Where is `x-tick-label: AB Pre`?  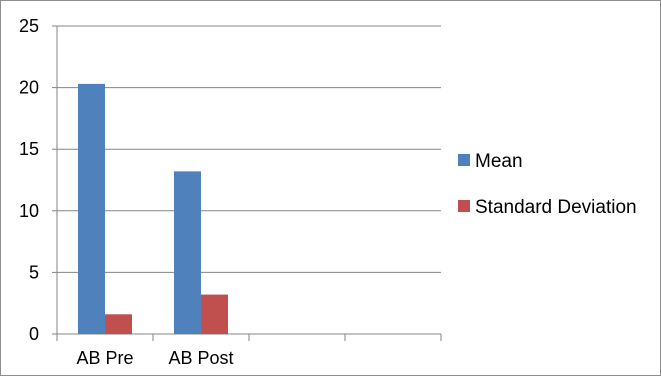 x-tick-label: AB Pre is located at coordinates (104, 358).